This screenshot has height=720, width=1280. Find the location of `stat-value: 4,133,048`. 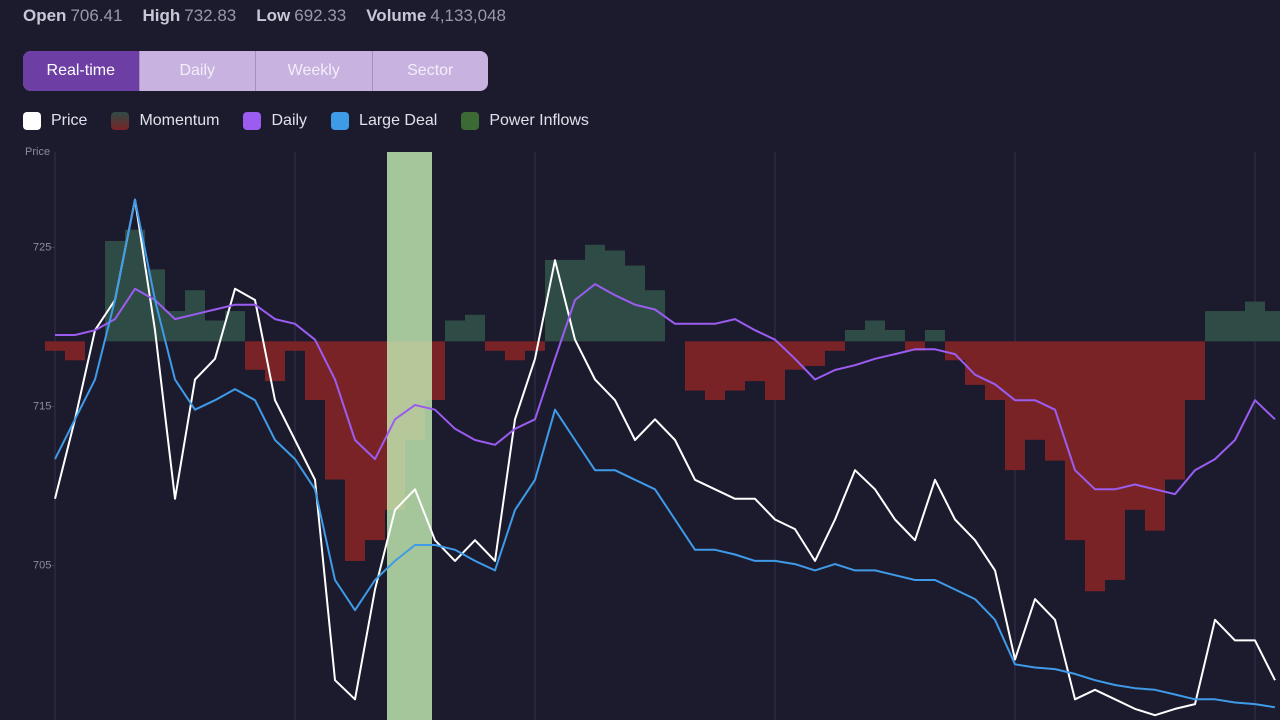

stat-value: 4,133,048 is located at coordinates (468, 15).